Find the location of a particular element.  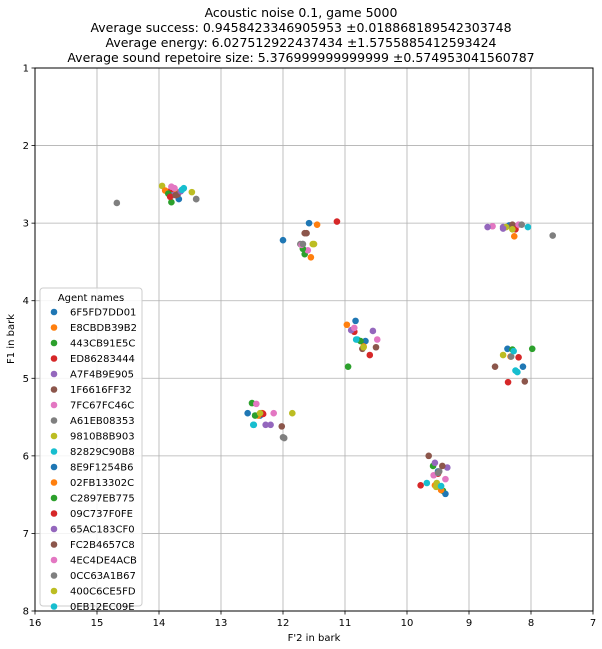

legend-entry-label: 400C6CE5FD is located at coordinates (103, 592).